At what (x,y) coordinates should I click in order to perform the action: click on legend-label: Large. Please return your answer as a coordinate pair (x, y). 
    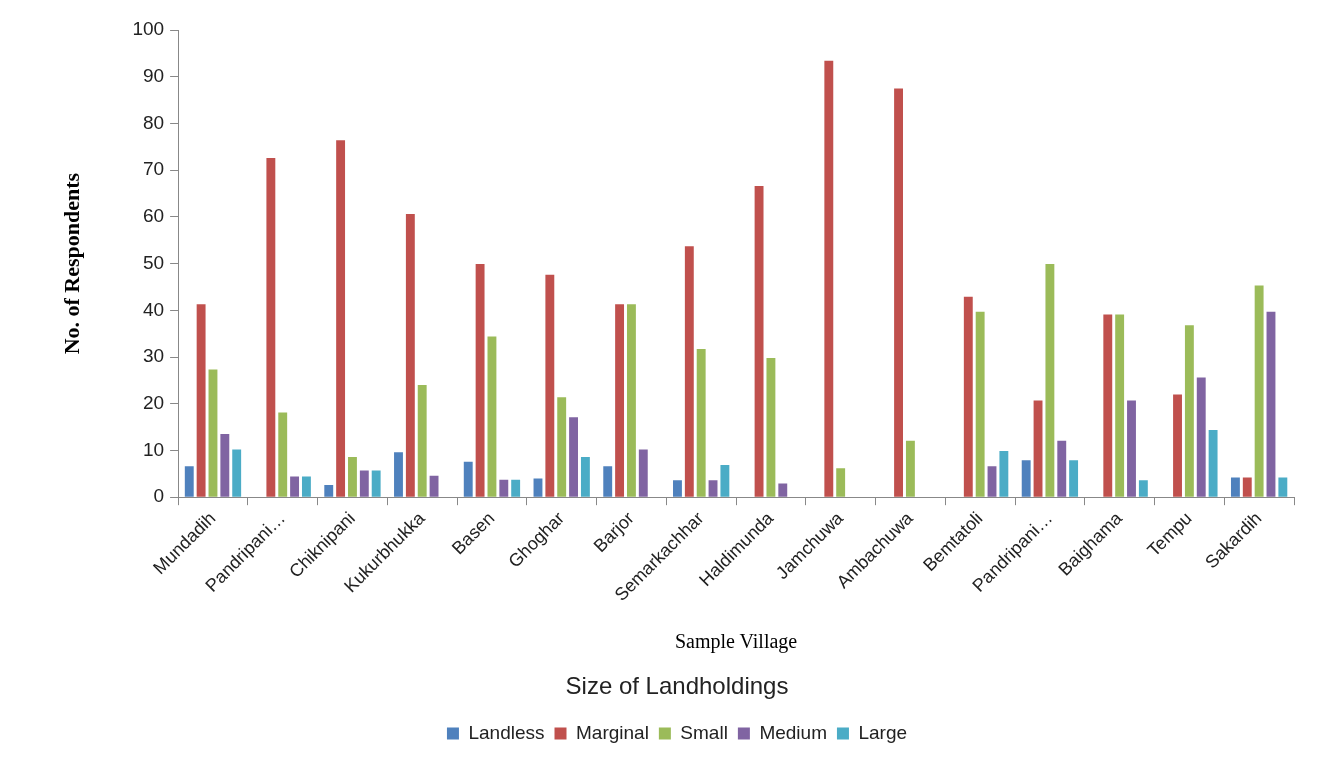
    Looking at the image, I should click on (883, 732).